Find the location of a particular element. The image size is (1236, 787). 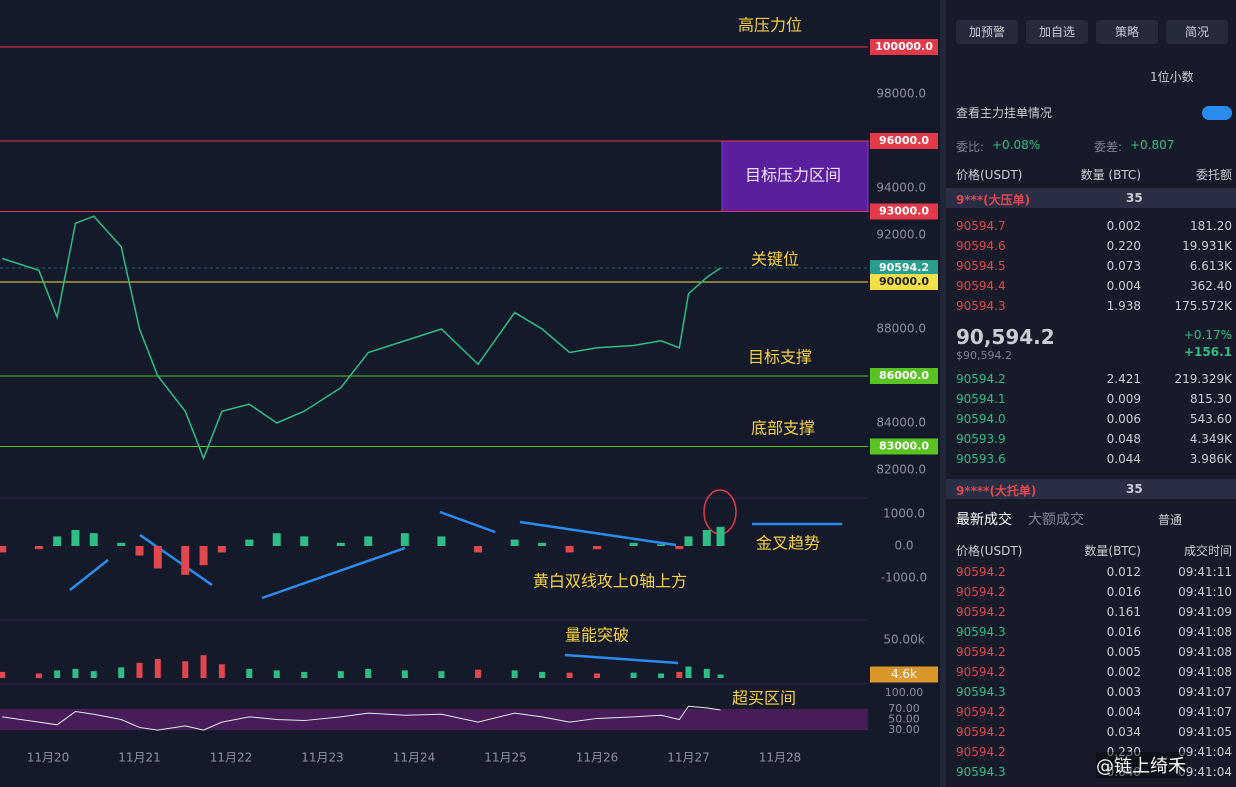

book-cell: 219.329K is located at coordinates (1203, 379).